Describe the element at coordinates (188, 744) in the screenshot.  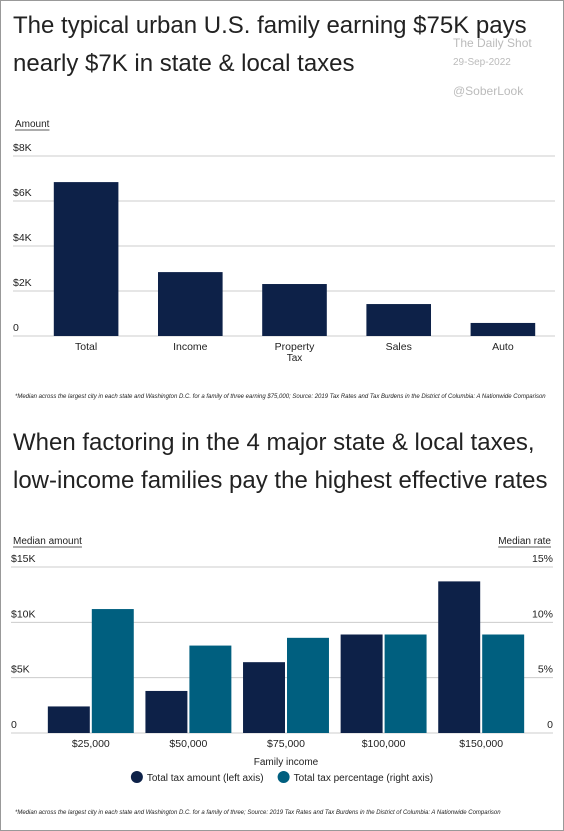
I see `x-tick-label: $50,000` at that location.